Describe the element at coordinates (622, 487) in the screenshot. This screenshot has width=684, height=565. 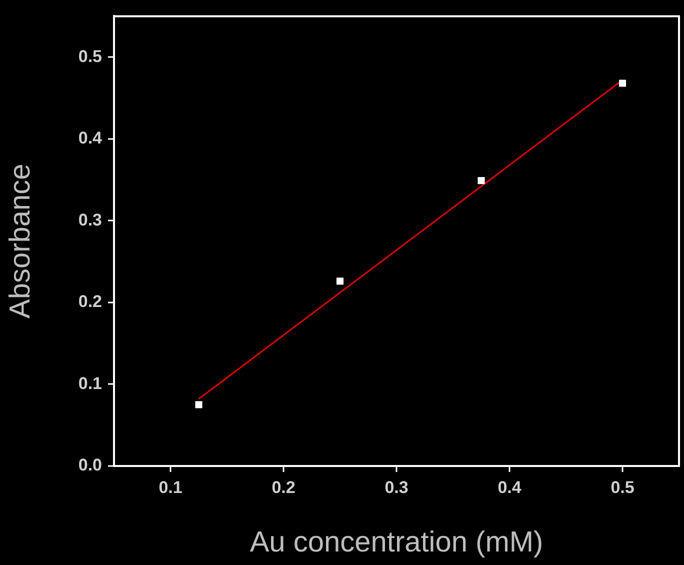
I see `x-tick-label: 0.5` at that location.